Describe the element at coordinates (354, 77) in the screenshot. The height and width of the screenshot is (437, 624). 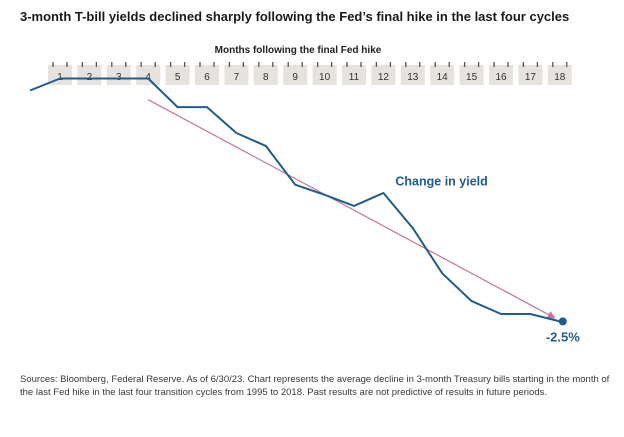
I see `month-tick-label: 11` at that location.